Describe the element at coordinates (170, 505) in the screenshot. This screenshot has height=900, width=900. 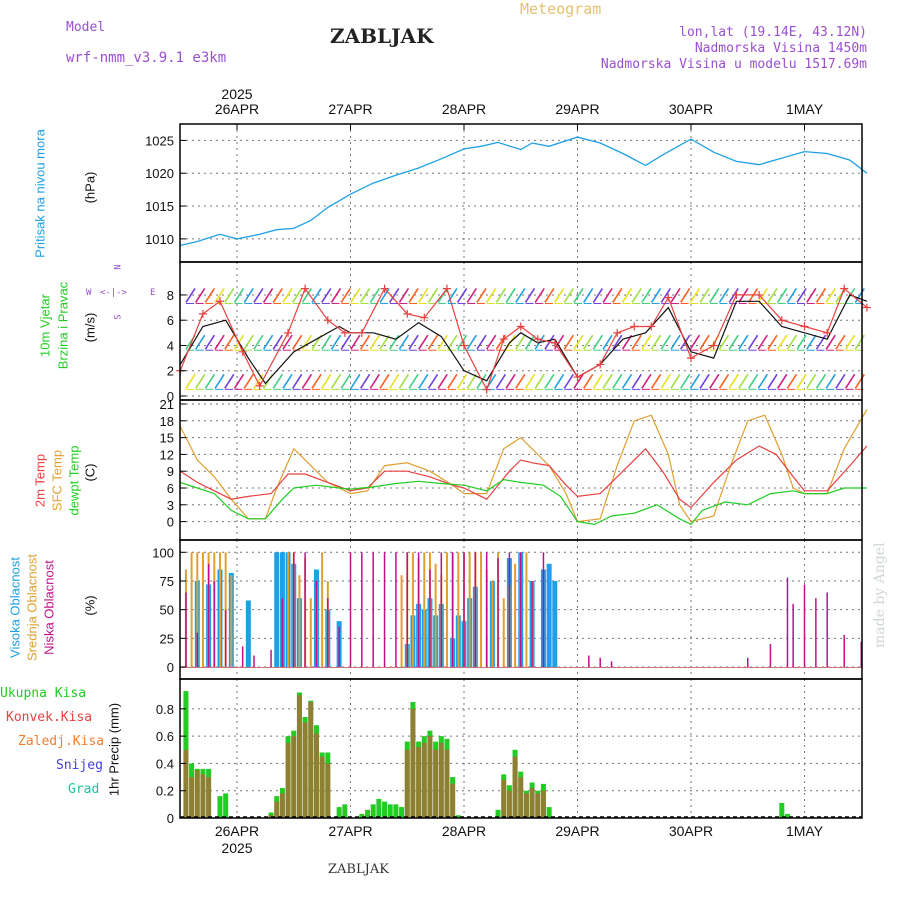
I see `y-tick-label: 3` at that location.